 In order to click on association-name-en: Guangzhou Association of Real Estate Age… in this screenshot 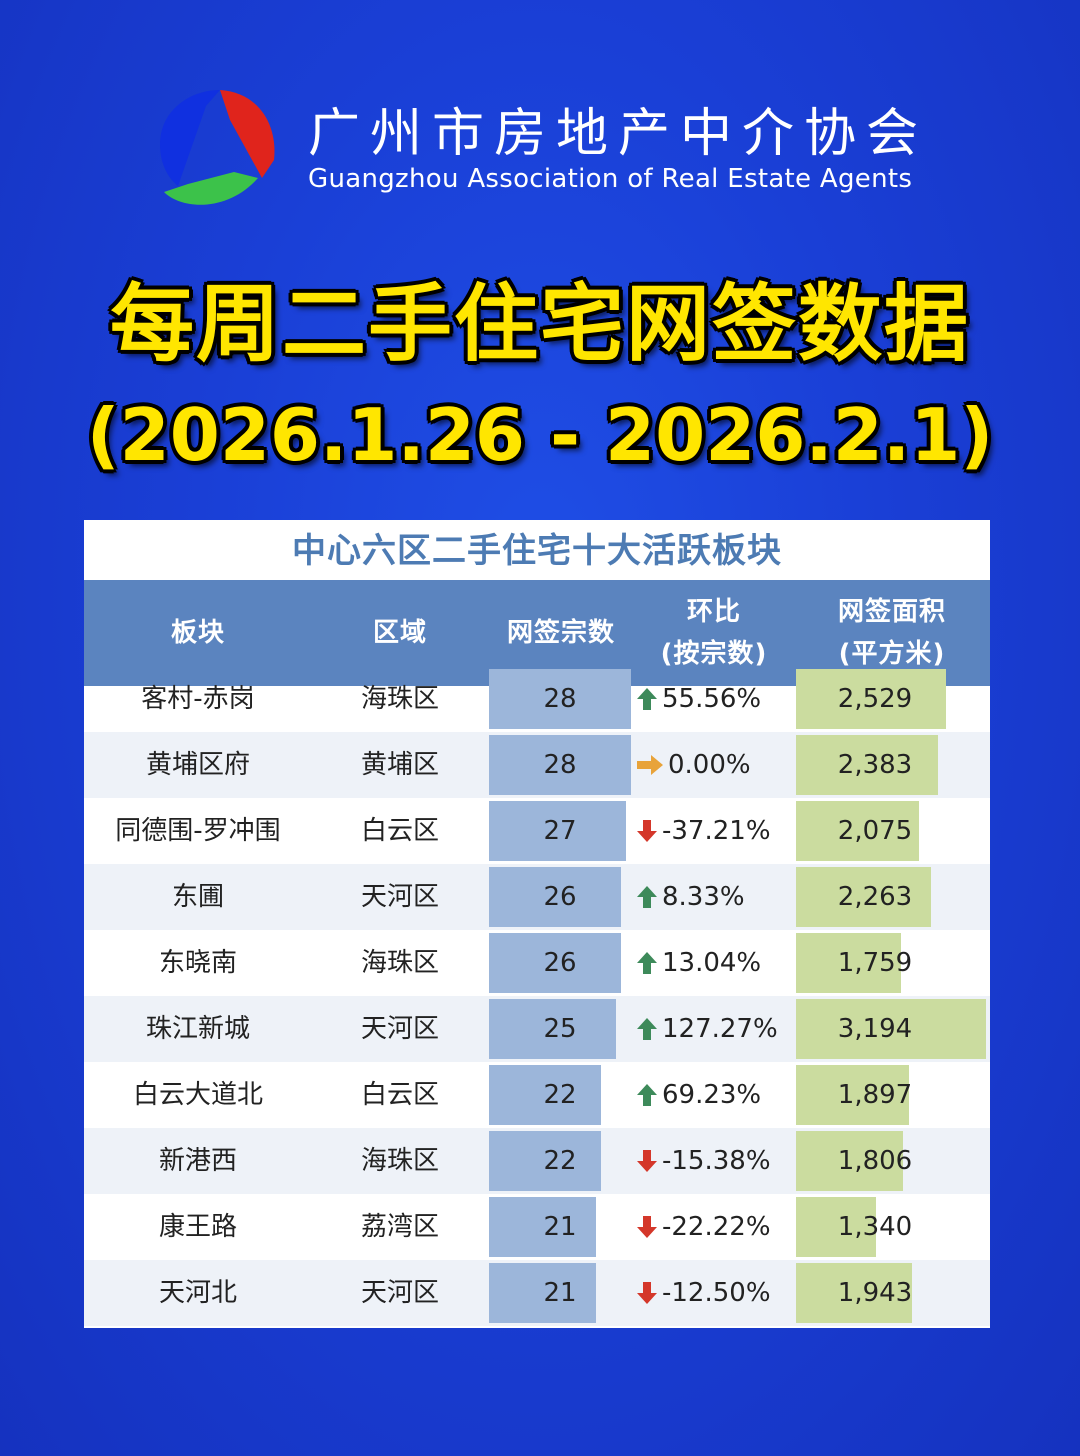, I will do `click(610, 179)`.